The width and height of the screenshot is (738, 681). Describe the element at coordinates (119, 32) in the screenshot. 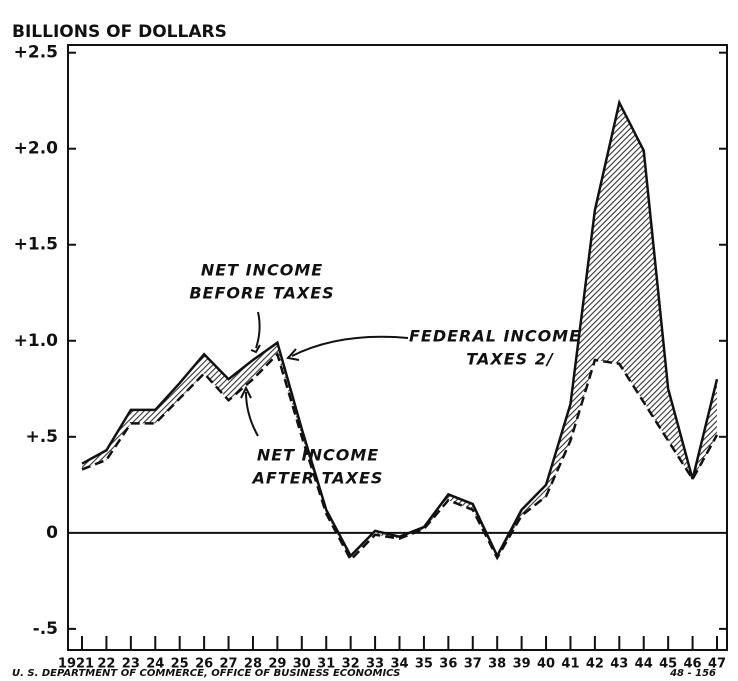

I see `chart-title: BILLIONS OF DOLLARS` at that location.